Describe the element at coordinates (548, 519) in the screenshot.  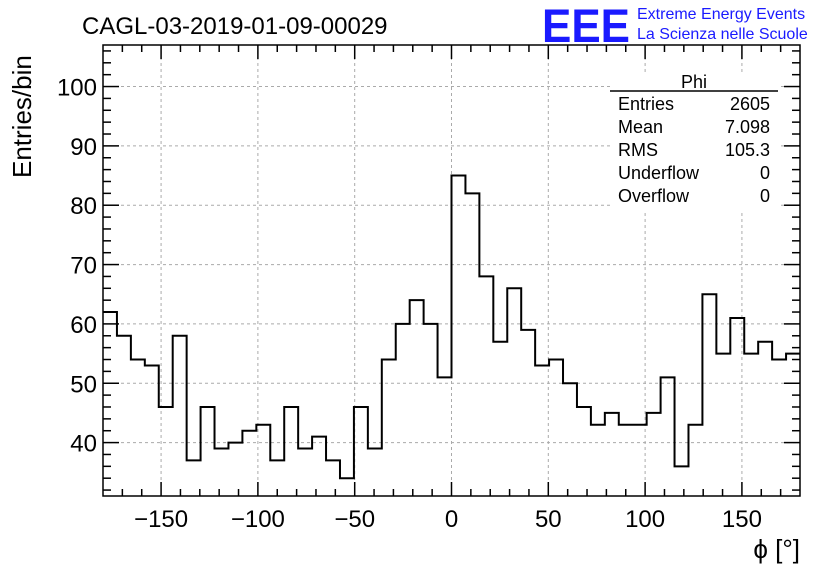
I see `x-tick-label: 50` at that location.